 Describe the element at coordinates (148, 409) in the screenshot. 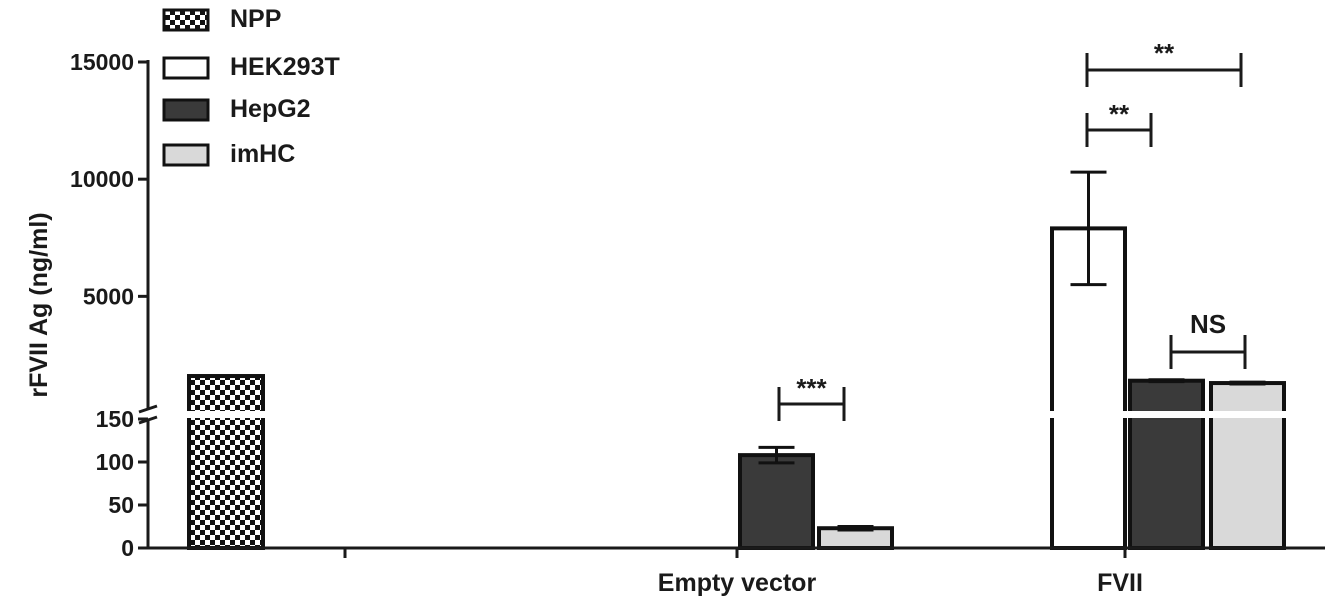

I see `y-axis-break-mark` at that location.